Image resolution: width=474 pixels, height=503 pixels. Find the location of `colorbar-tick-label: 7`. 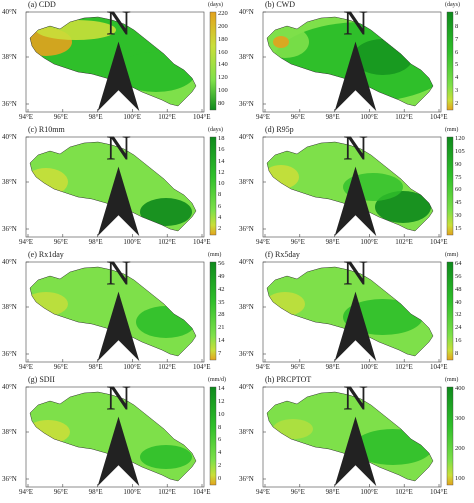

colorbar-tick-label: 7 is located at coordinates (457, 39).